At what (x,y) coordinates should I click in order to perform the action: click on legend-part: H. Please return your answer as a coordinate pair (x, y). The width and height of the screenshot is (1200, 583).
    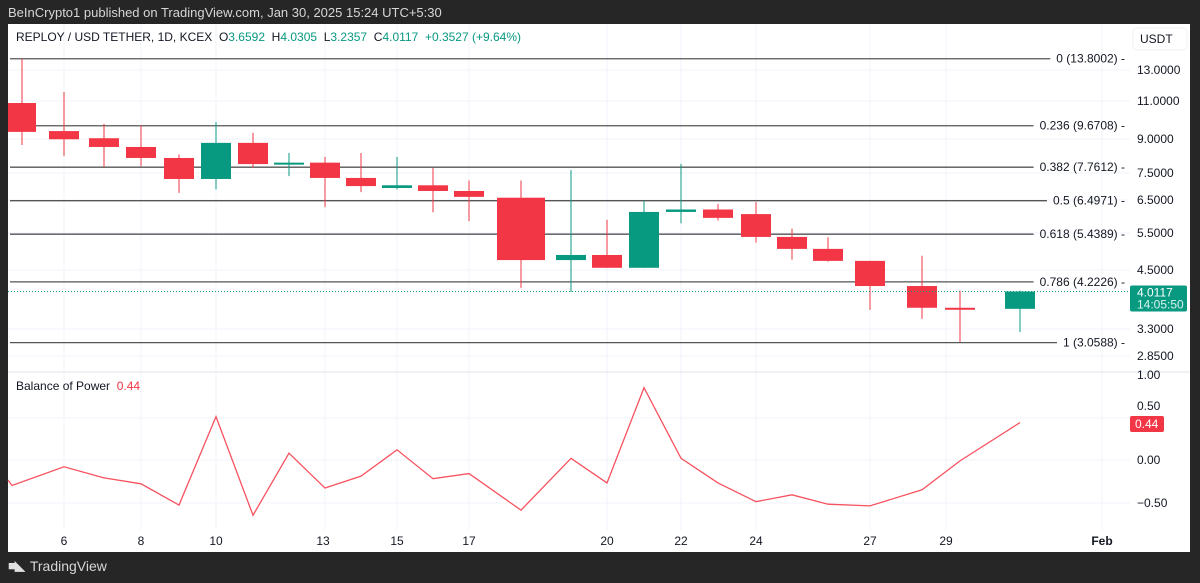
    Looking at the image, I should click on (276, 37).